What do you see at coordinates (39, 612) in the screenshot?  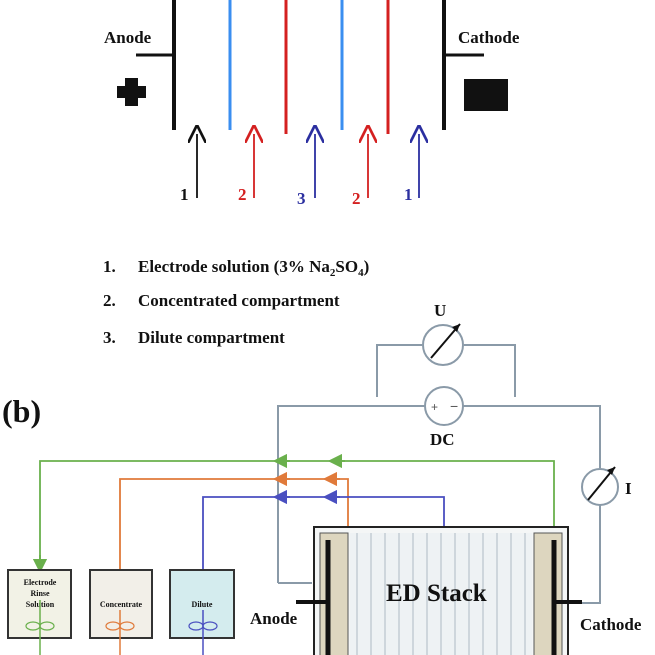 I see `tank-electrode-rinse: Electrode Rinse Solution` at bounding box center [39, 612].